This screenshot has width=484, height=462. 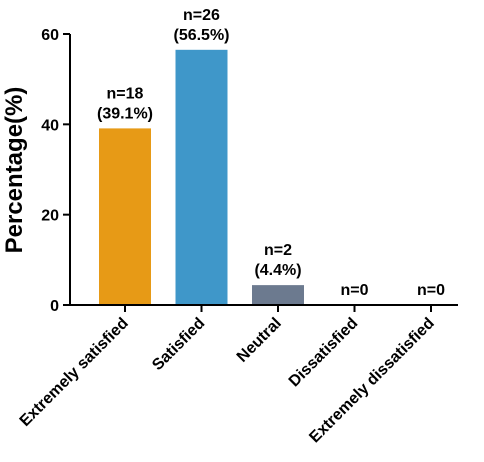 What do you see at coordinates (125, 113) in the screenshot?
I see `data-label-1-2: (39.1%)` at bounding box center [125, 113].